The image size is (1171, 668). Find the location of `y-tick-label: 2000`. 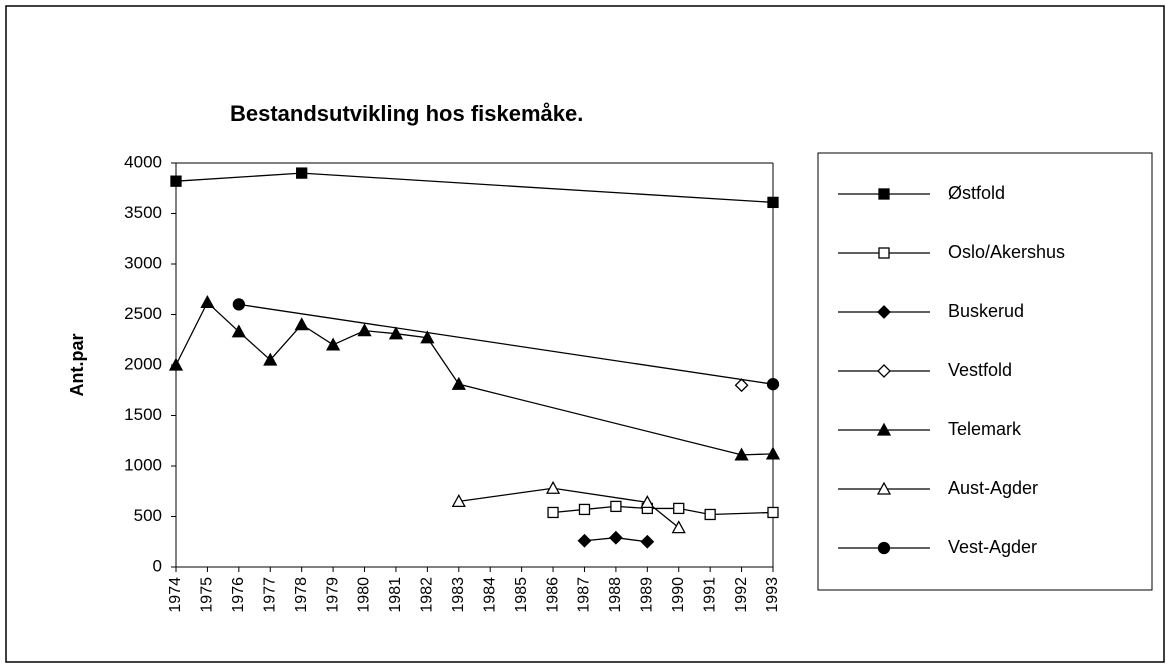

y-tick-label: 2000 is located at coordinates (143, 363).